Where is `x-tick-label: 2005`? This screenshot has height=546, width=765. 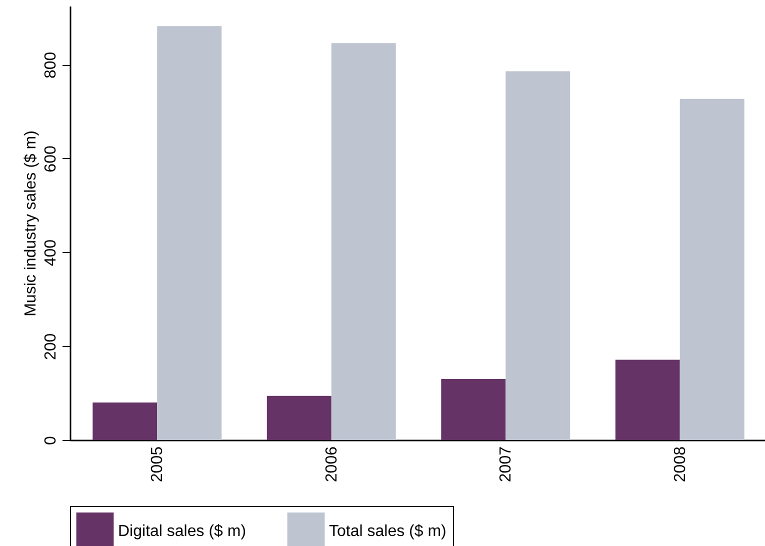
x-tick-label: 2005 is located at coordinates (157, 464).